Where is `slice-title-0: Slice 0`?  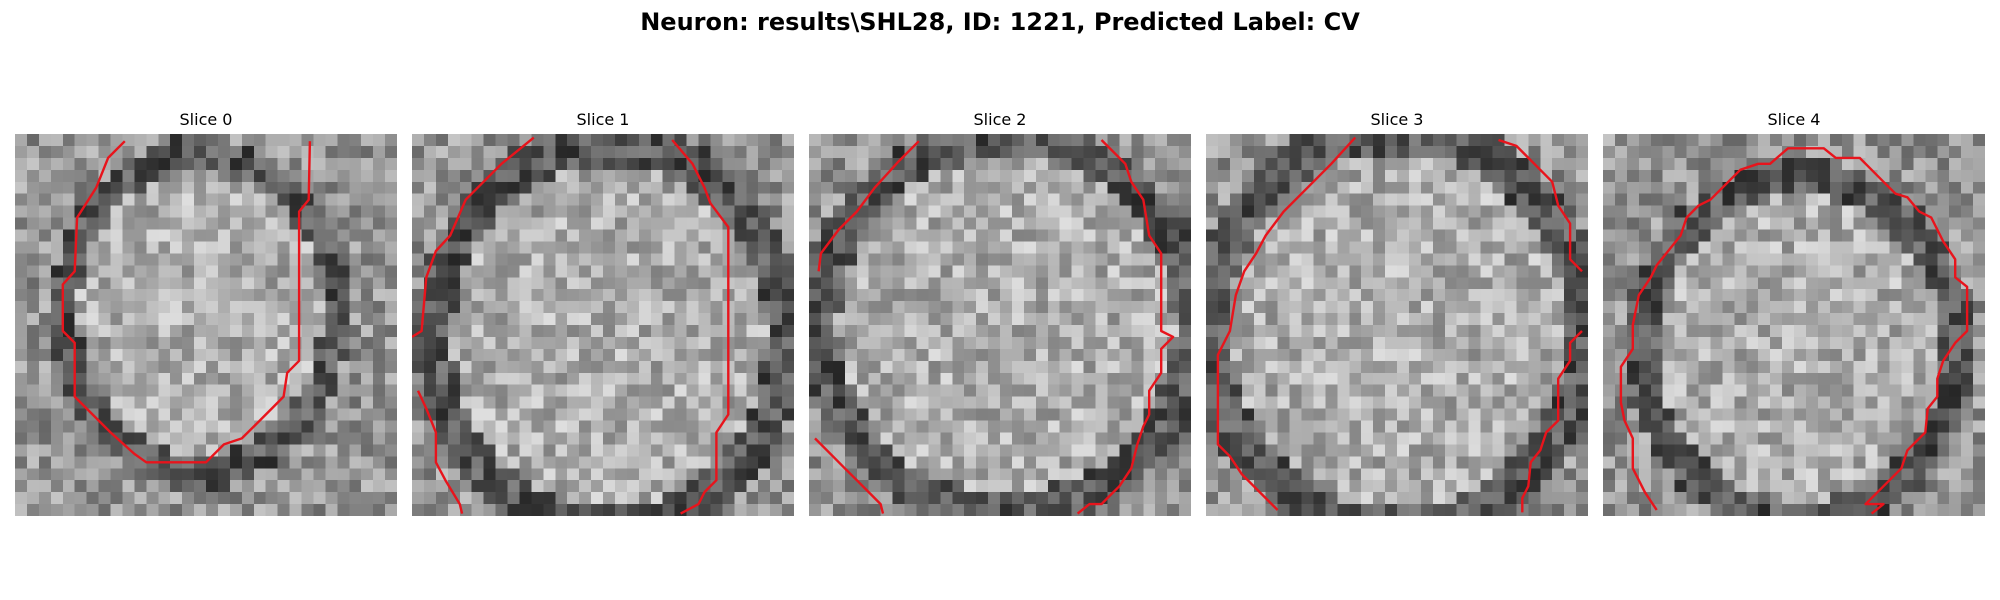 slice-title-0: Slice 0 is located at coordinates (206, 119).